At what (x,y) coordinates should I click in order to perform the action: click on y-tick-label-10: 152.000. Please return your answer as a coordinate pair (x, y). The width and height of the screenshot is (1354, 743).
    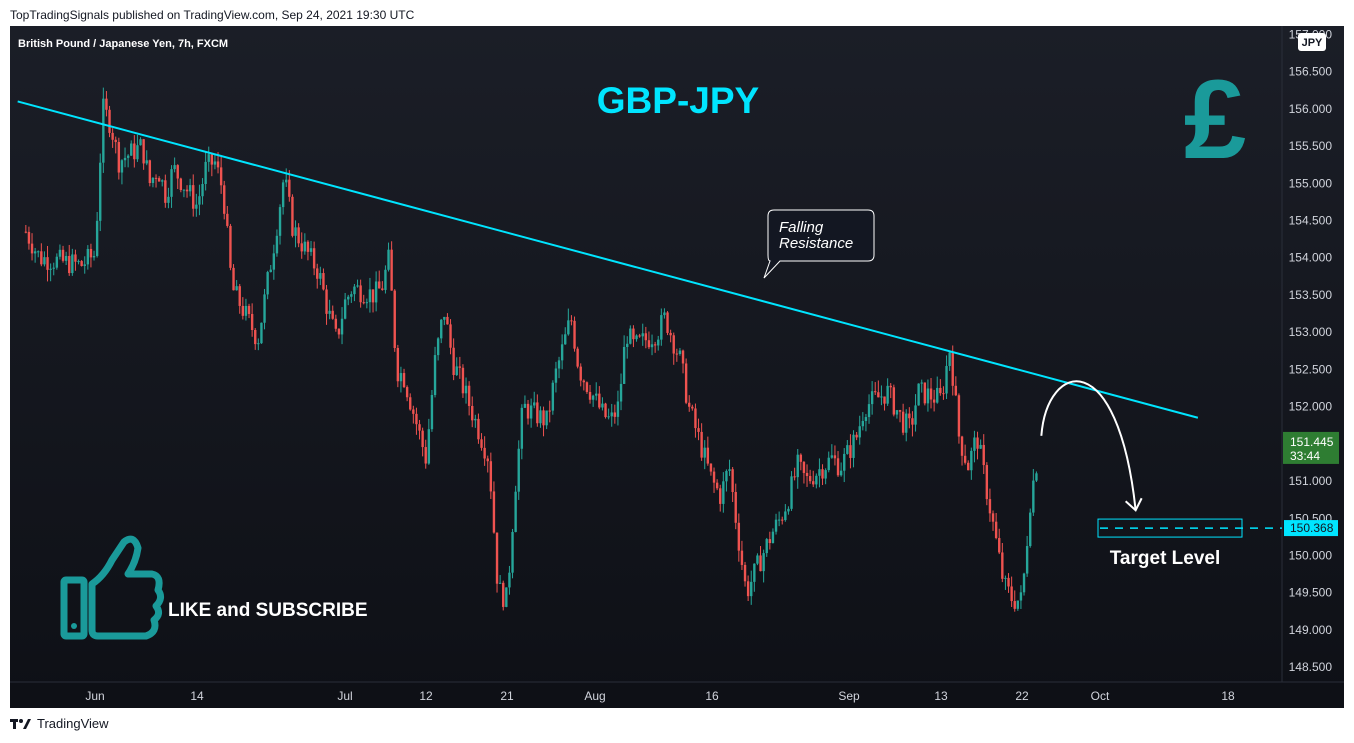
    Looking at the image, I should click on (1311, 407).